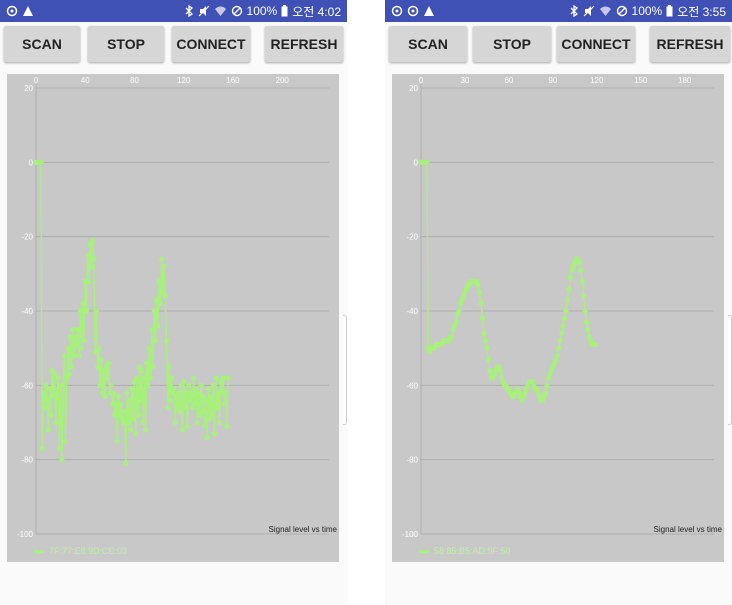  What do you see at coordinates (88, 551) in the screenshot?
I see `legend-label: 7F:77:E8:9D:CE:03` at bounding box center [88, 551].